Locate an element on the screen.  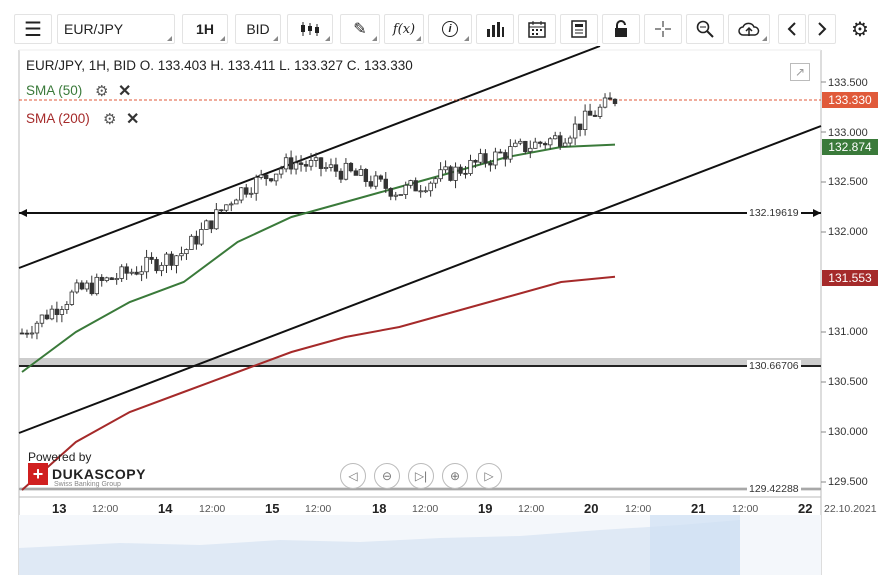
symbol-select: EUR/JPY is located at coordinates (116, 29).